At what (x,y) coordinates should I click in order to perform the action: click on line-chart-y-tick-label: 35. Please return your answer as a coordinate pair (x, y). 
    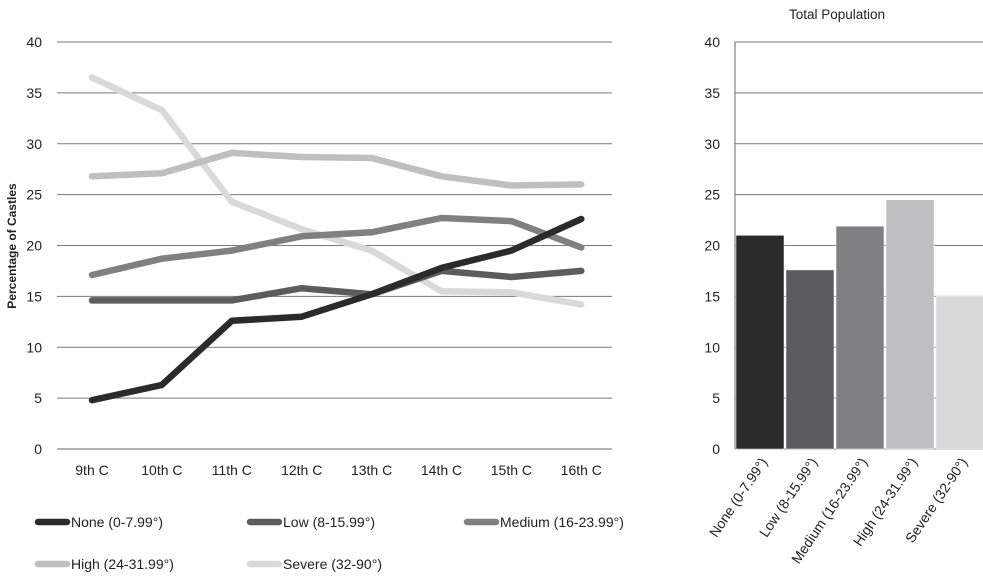
    Looking at the image, I should click on (34, 93).